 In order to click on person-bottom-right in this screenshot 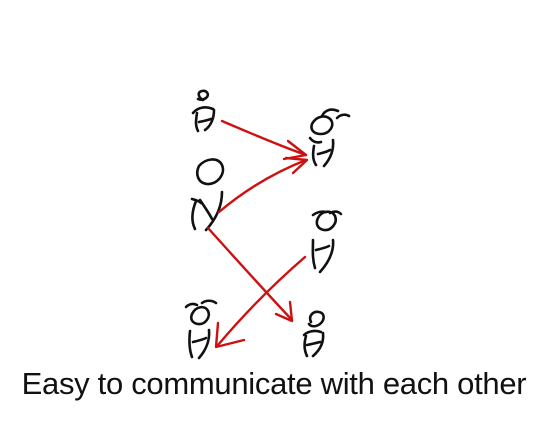, I will do `click(313, 334)`.